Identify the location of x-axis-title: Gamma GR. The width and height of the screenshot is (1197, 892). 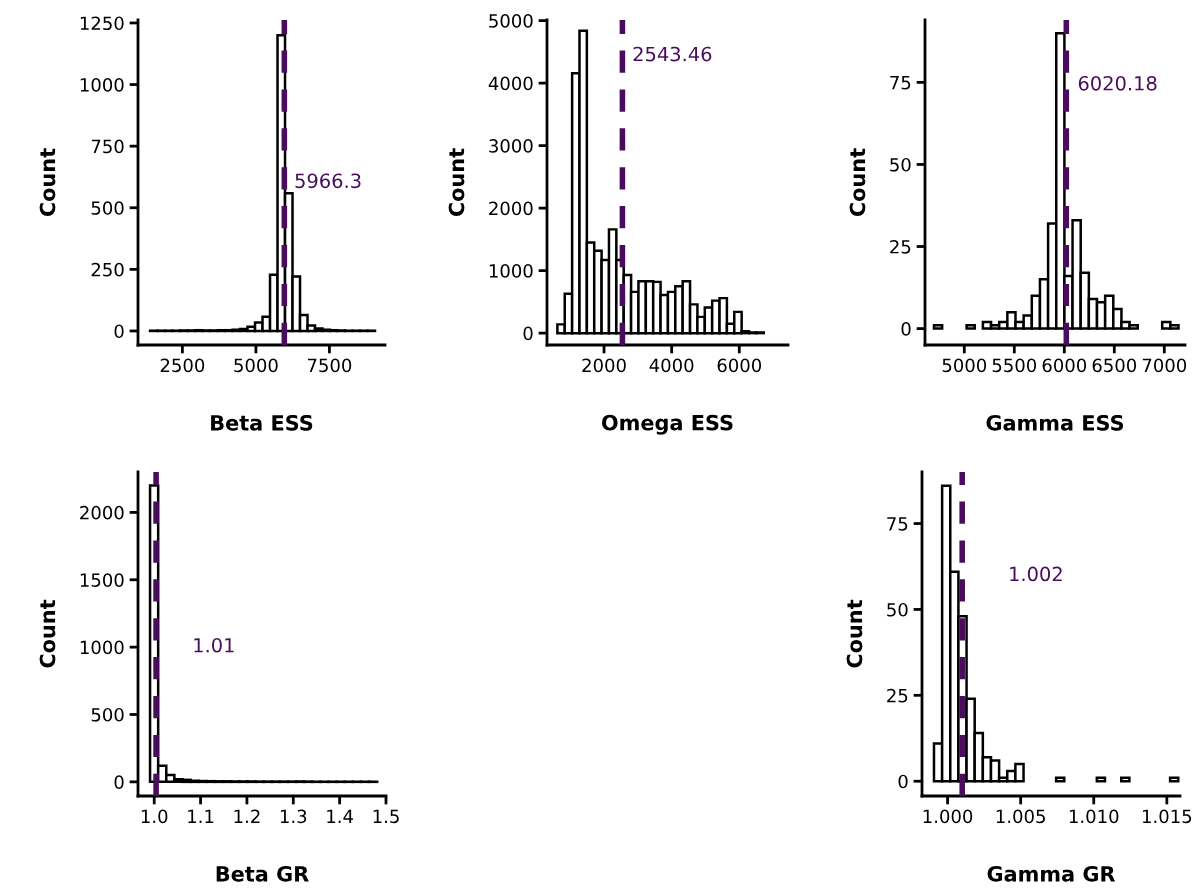
(1051, 873).